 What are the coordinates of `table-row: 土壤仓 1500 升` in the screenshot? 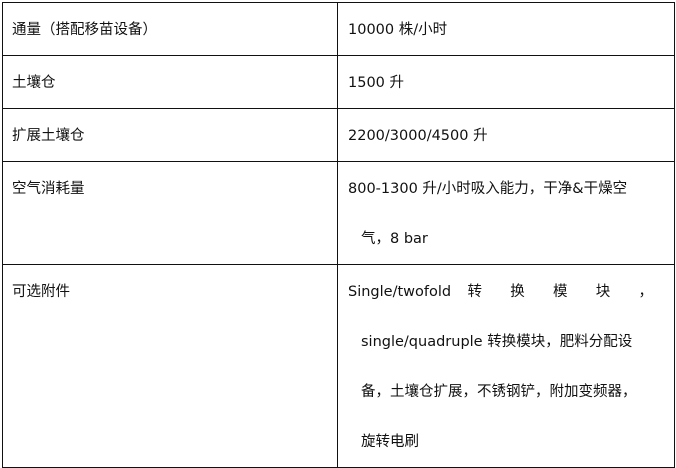 It's located at (338, 82).